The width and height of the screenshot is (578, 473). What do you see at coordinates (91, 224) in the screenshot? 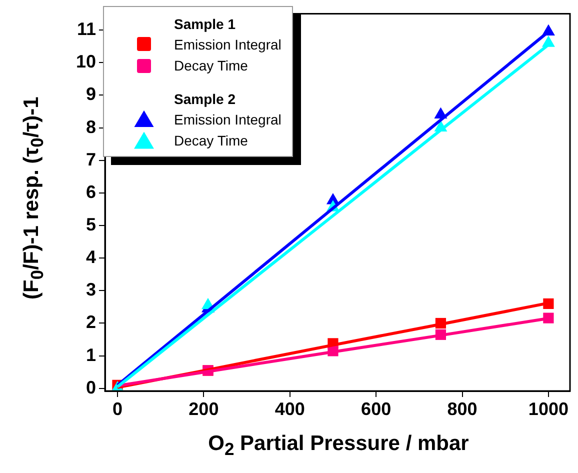
I see `y-tick-label: 5` at bounding box center [91, 224].